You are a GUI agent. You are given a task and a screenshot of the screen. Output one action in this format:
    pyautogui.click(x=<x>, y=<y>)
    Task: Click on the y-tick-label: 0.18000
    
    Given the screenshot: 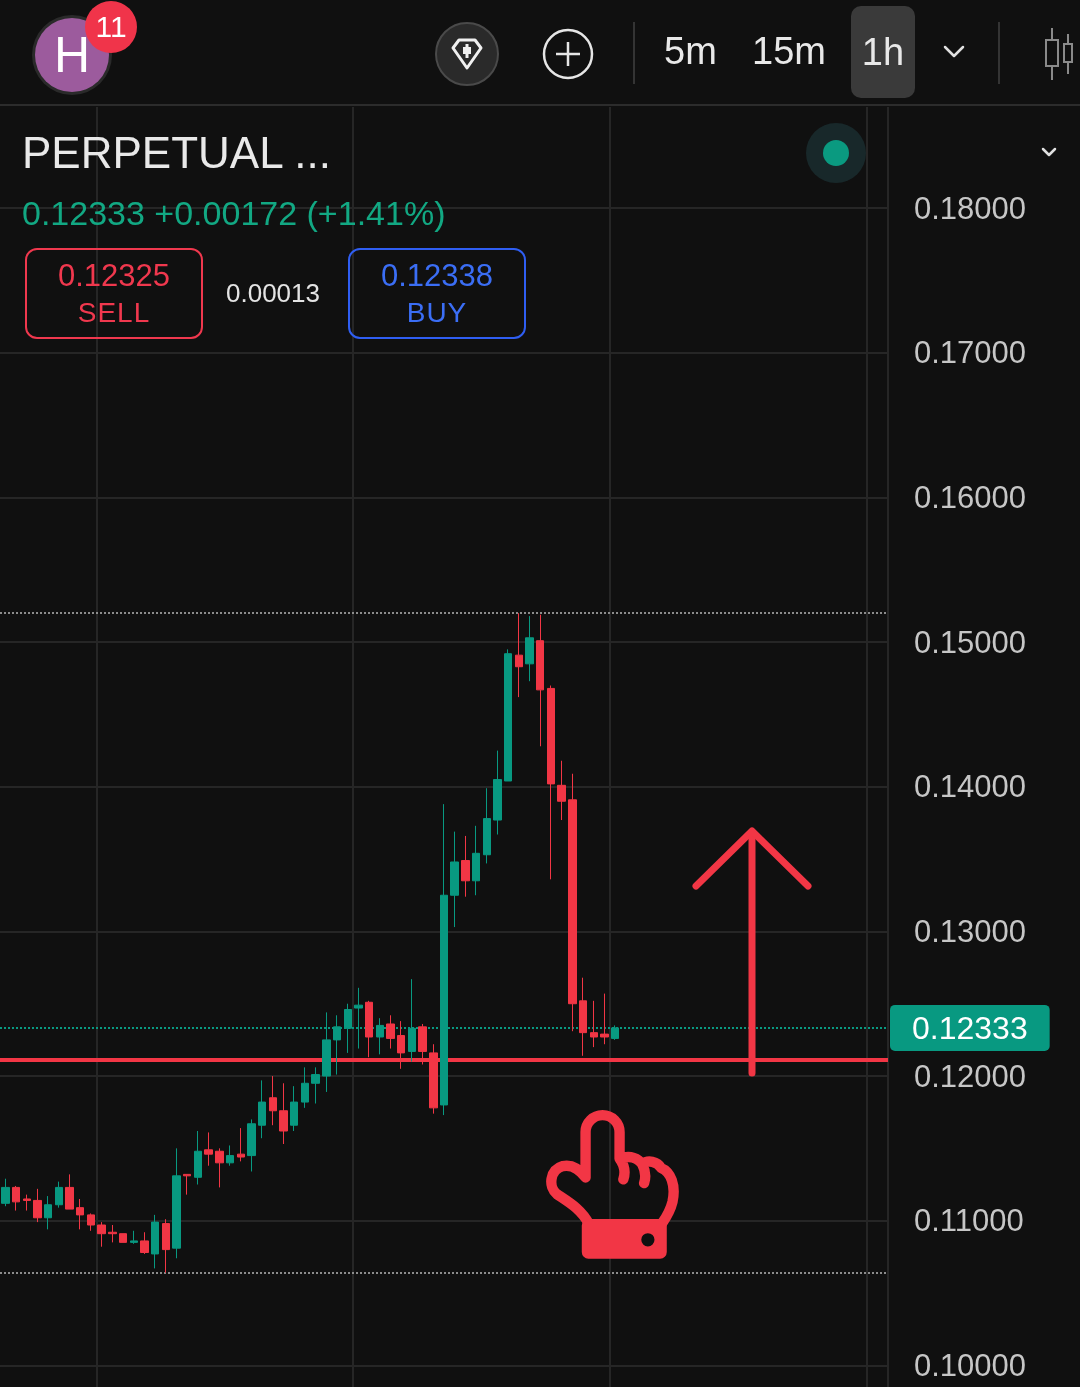 What is the action you would take?
    pyautogui.click(x=970, y=208)
    